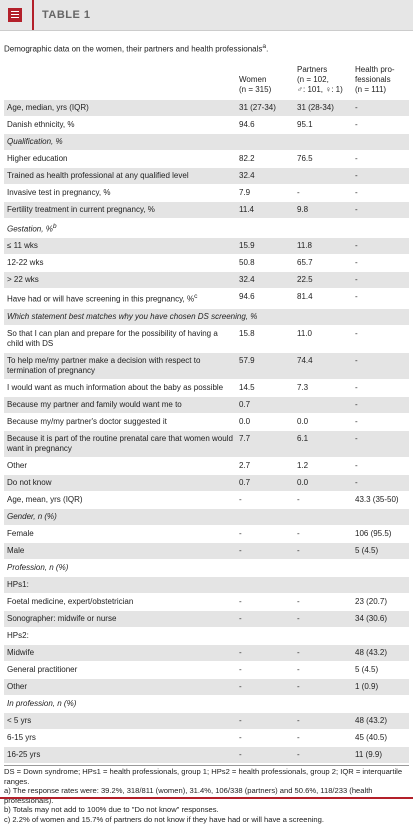 This screenshot has width=413, height=825. Describe the element at coordinates (247, 158) in the screenshot. I see `cell: 82.2` at that location.